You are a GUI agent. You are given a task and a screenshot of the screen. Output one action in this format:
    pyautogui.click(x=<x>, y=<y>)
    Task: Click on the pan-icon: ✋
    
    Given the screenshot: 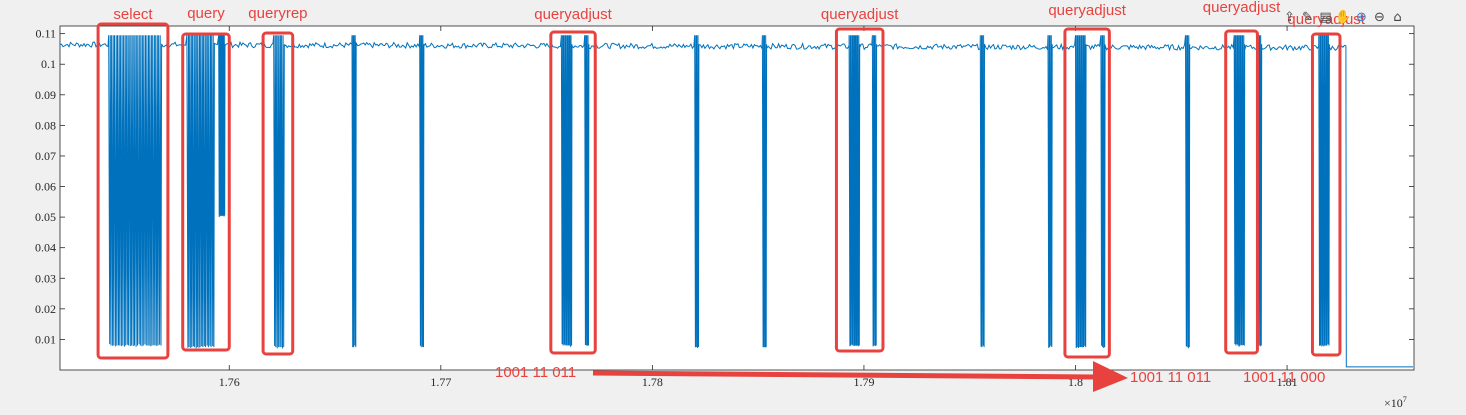 What is the action you would take?
    pyautogui.click(x=1343, y=17)
    